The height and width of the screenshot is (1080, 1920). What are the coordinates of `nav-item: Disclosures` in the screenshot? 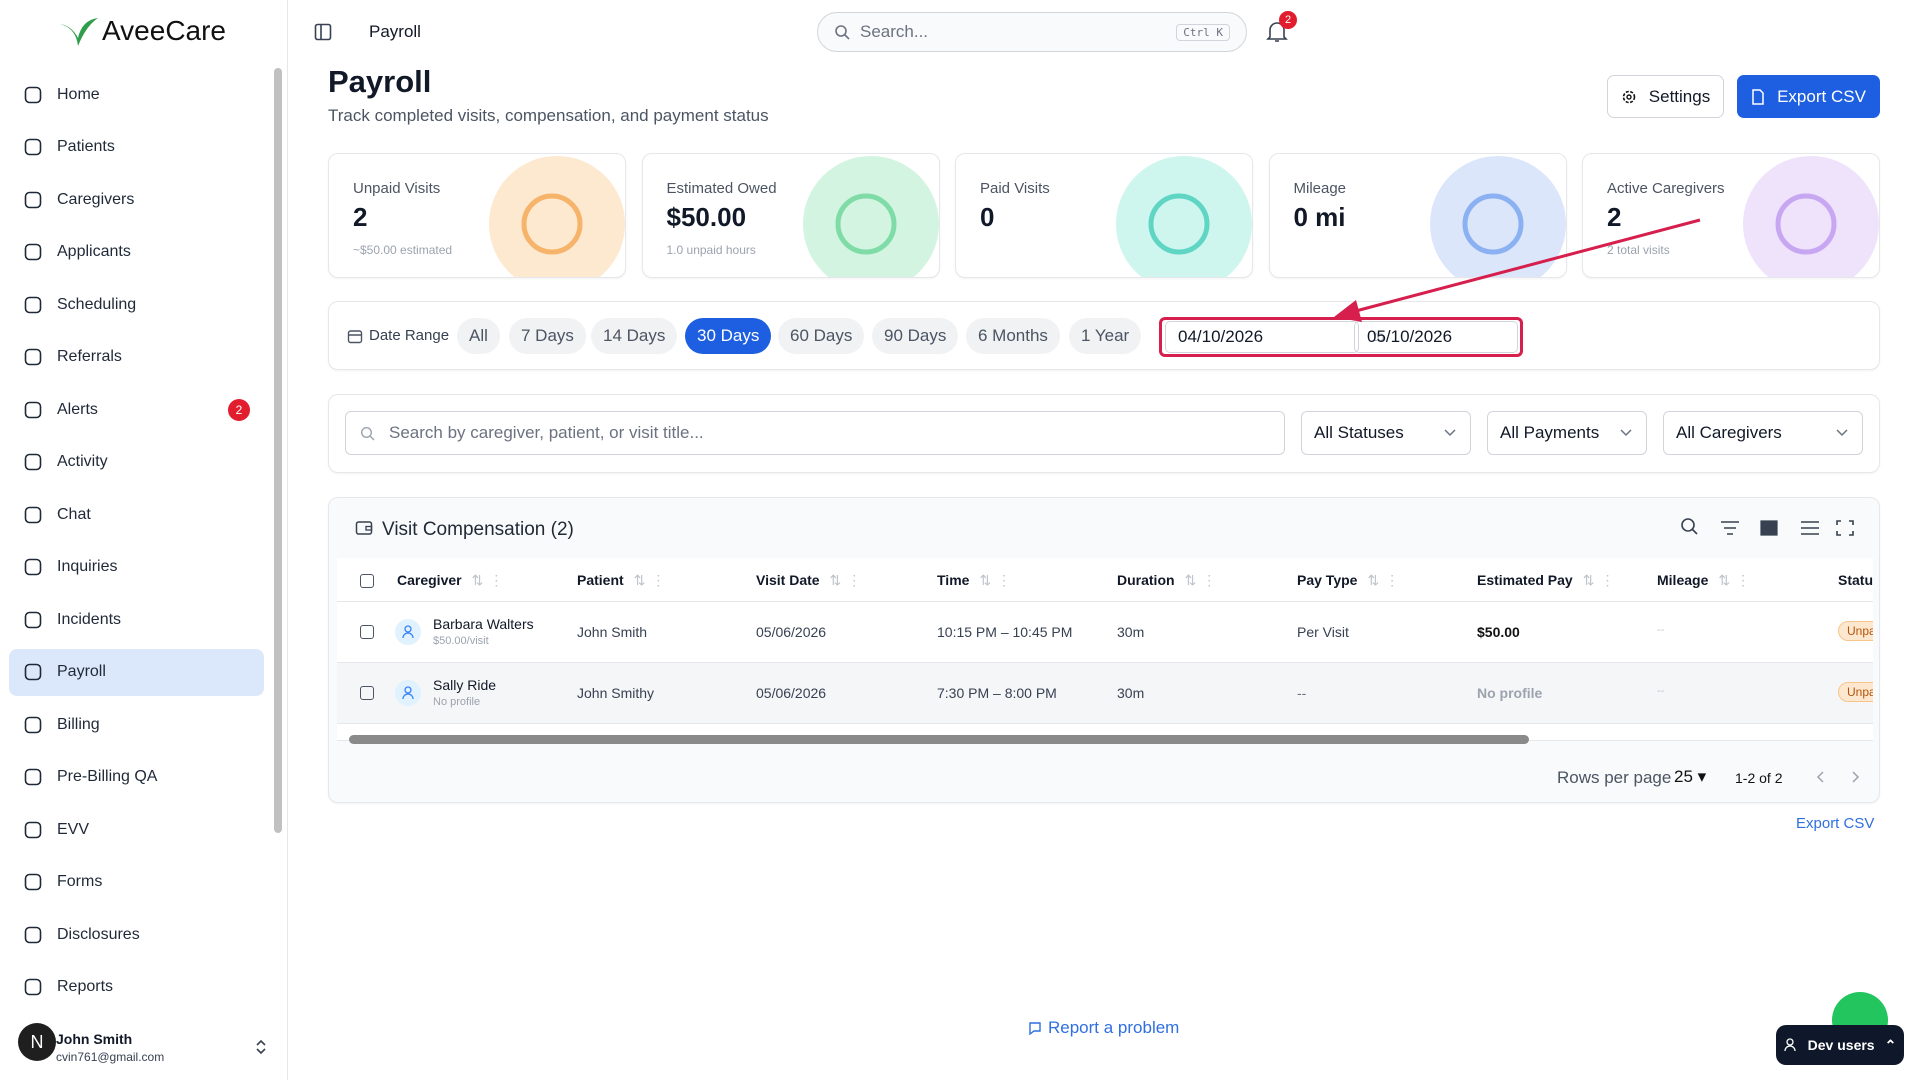 It's located at (136, 934).